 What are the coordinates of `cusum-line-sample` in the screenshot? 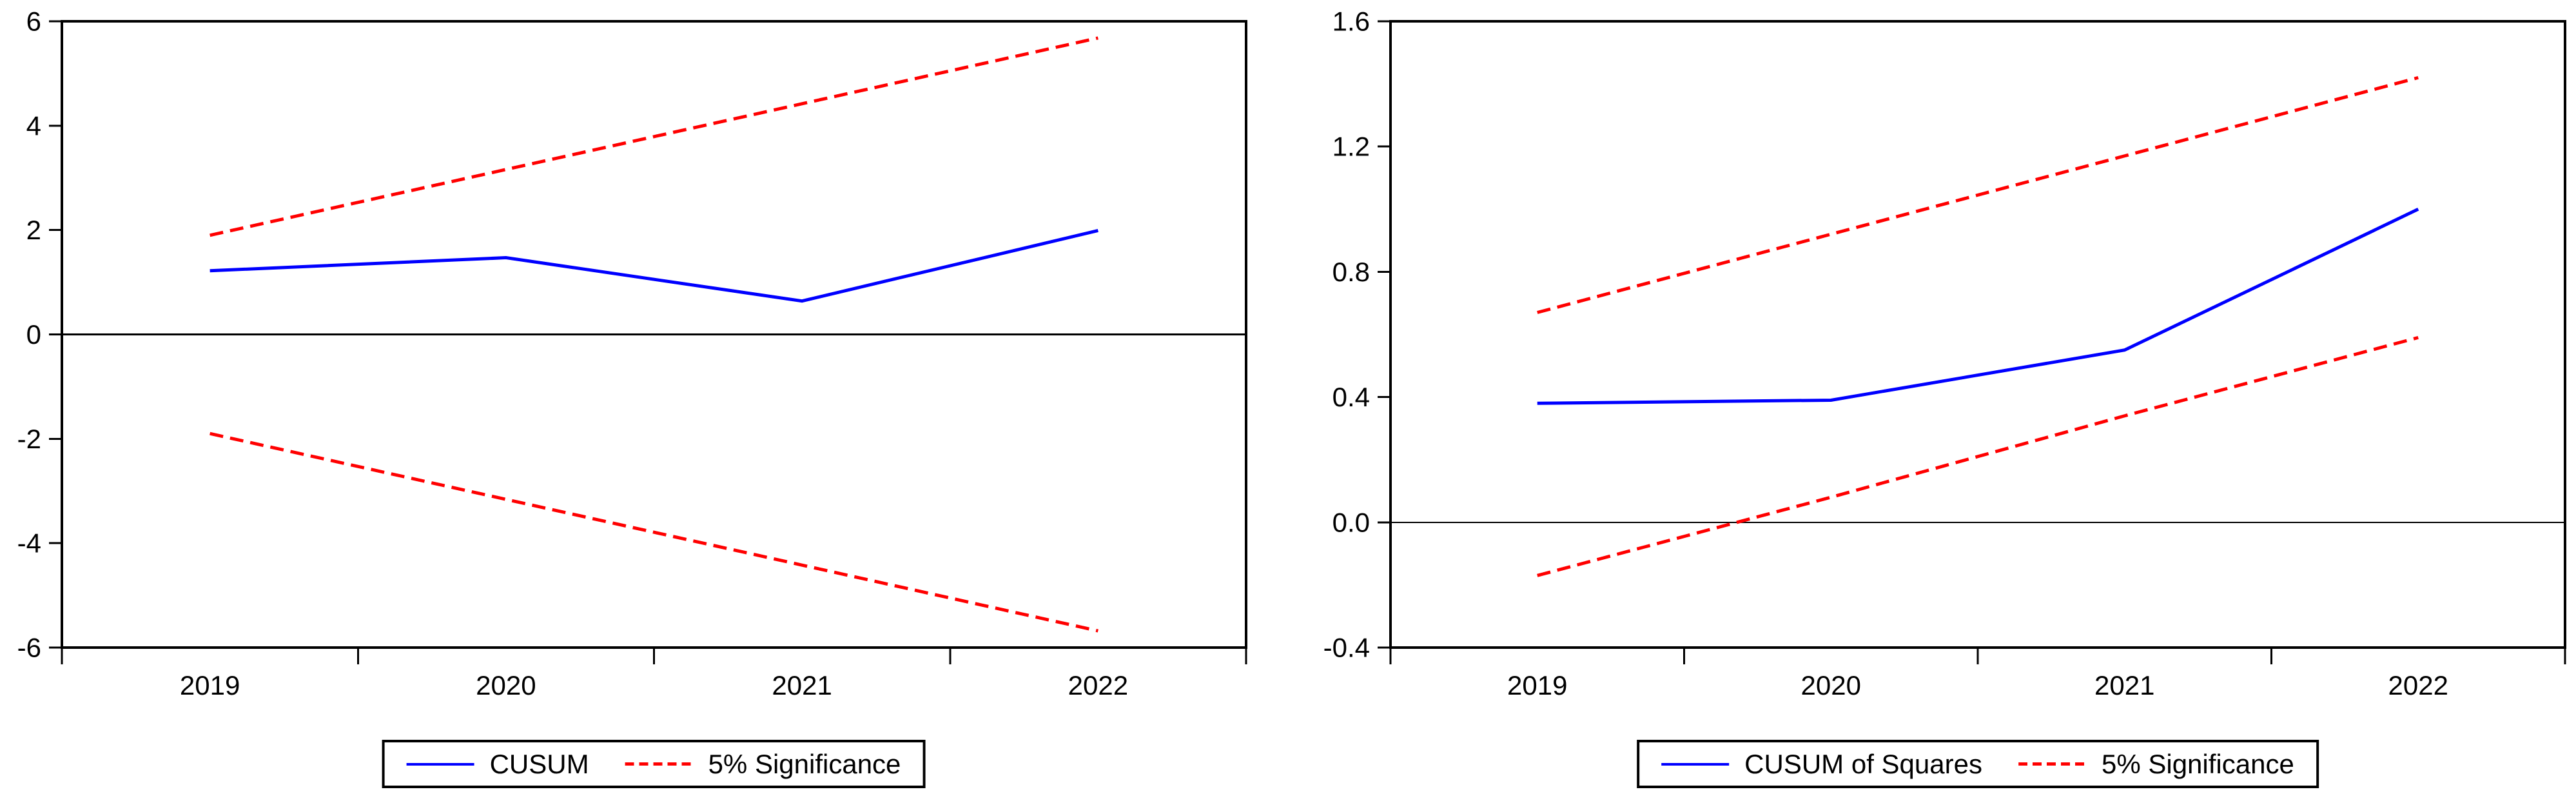 It's located at (440, 764).